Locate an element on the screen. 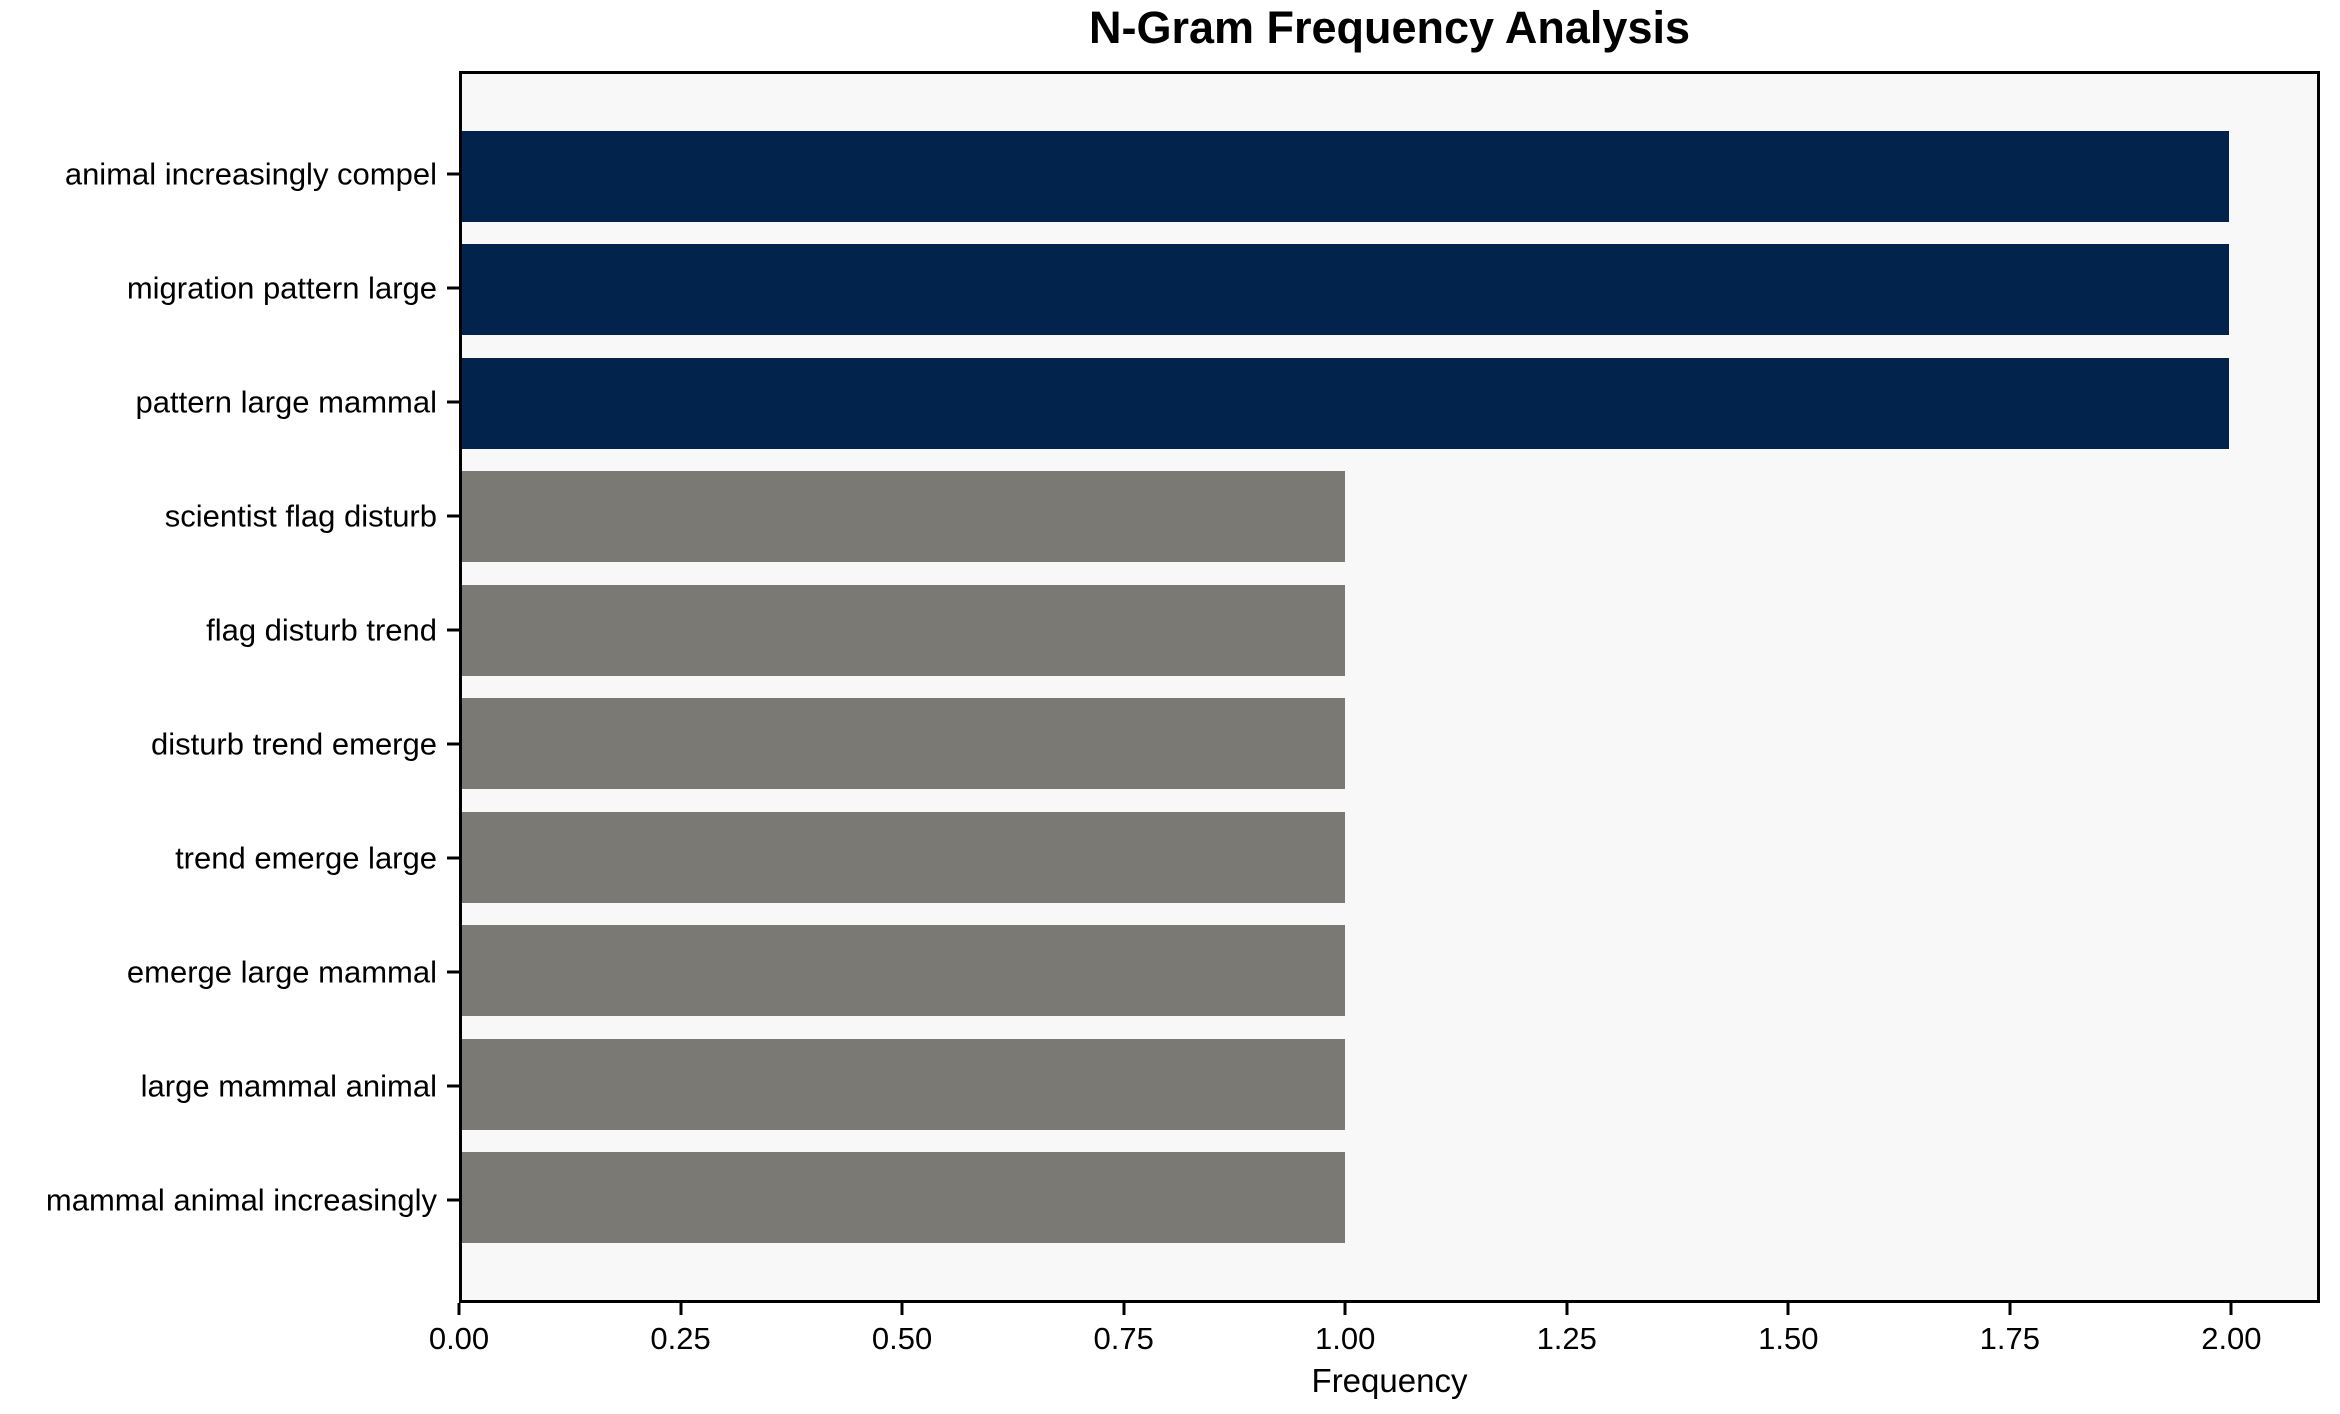 The width and height of the screenshot is (2340, 1414). x-axis-title: Frequency is located at coordinates (1389, 1380).